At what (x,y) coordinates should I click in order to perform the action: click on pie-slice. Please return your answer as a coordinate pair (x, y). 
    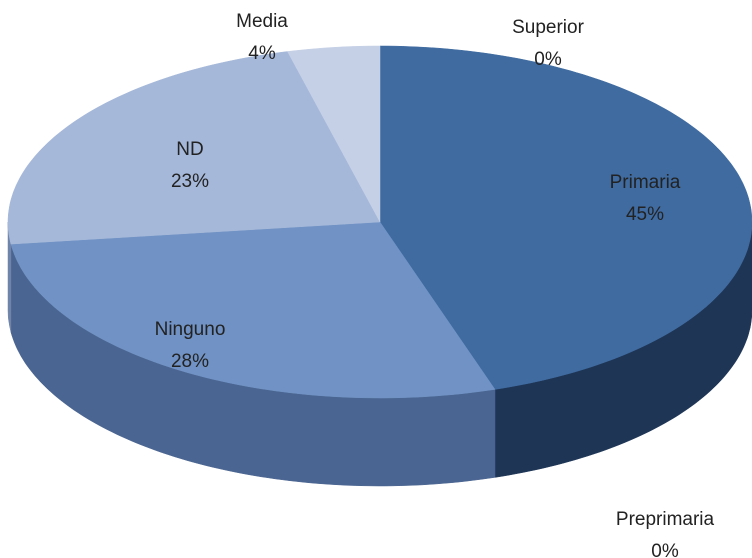
    Looking at the image, I should click on (334, 134).